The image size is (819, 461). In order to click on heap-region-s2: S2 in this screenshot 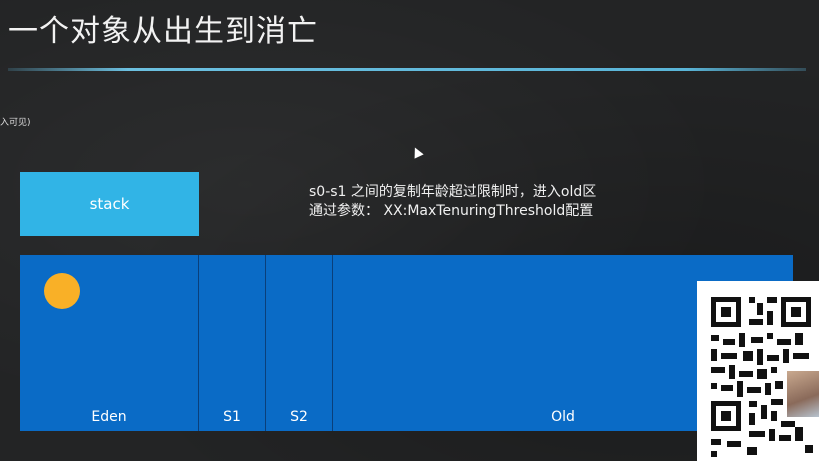, I will do `click(299, 343)`.